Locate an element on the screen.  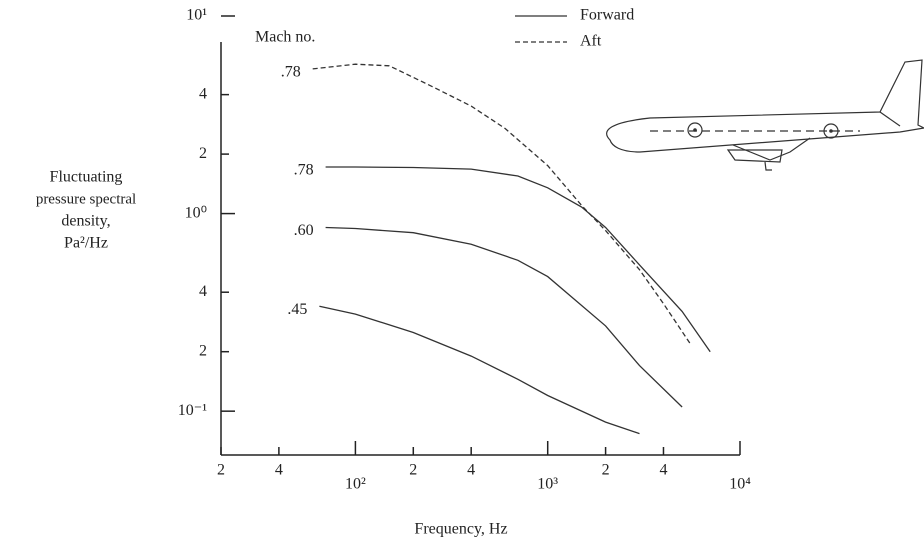
x-tick-label: 10⁴ is located at coordinates (740, 484).